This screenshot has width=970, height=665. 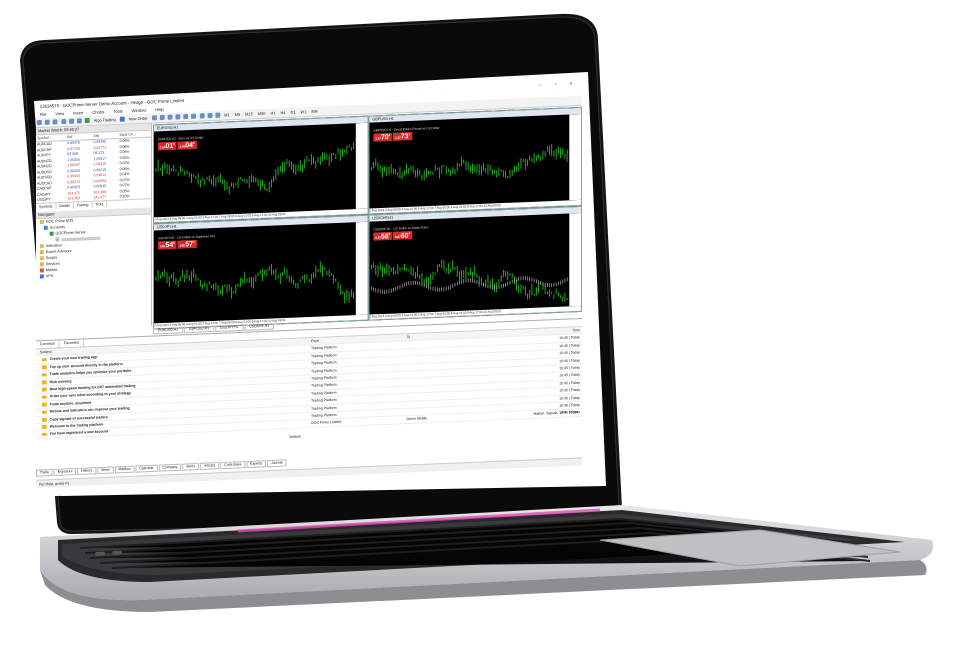 What do you see at coordinates (552, 413) in the screenshot?
I see `side-signals: Signals` at bounding box center [552, 413].